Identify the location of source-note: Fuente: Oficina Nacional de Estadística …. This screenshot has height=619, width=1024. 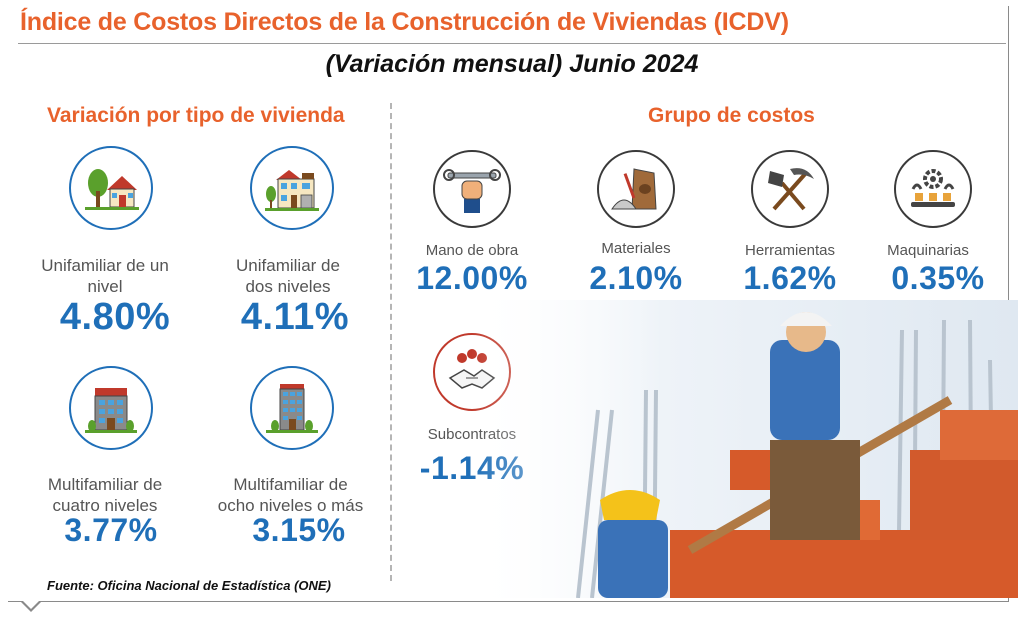
(189, 585).